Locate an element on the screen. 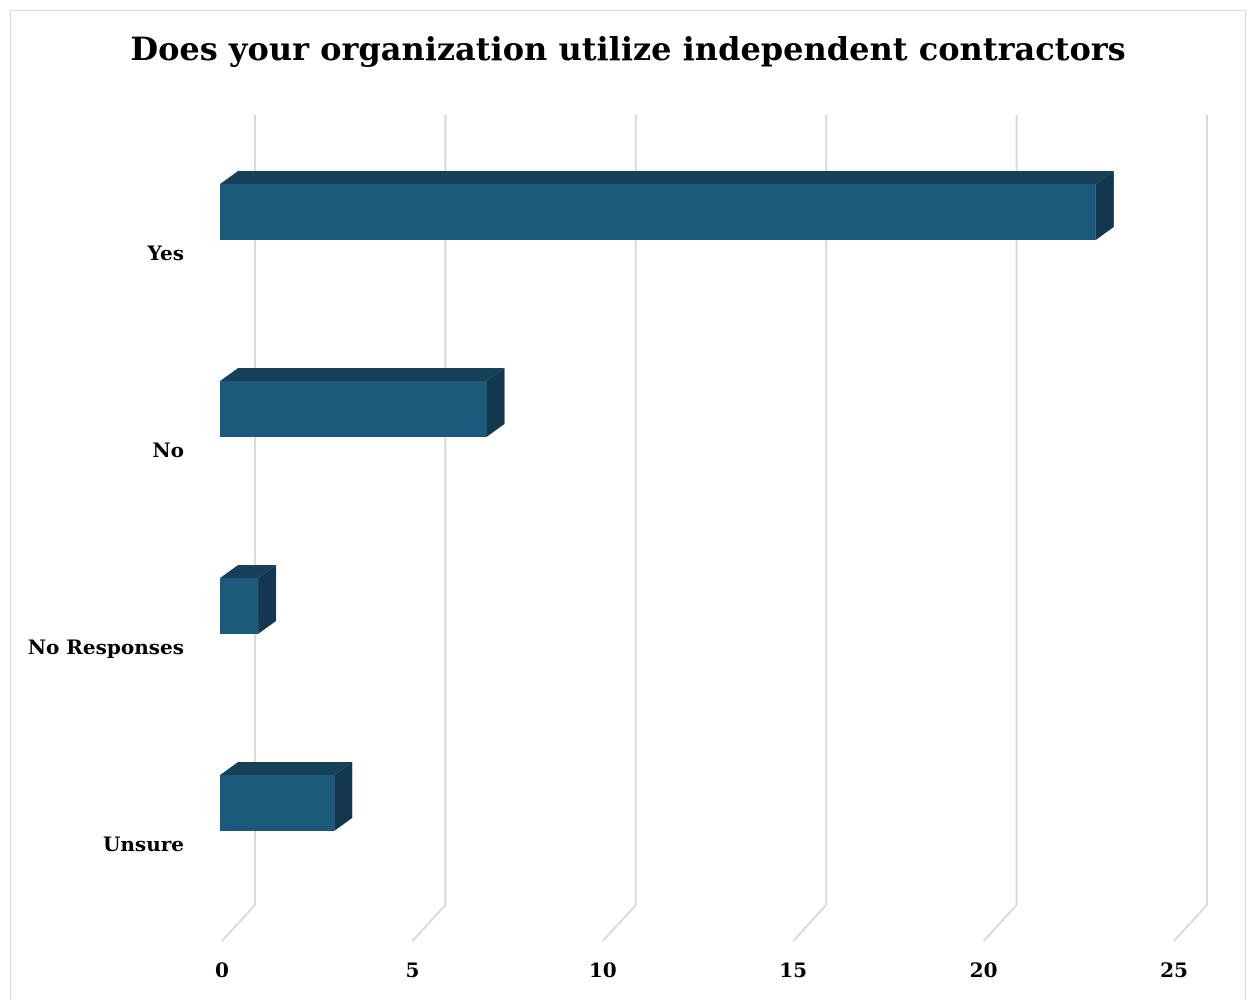  category-label: No Responses is located at coordinates (106, 647).